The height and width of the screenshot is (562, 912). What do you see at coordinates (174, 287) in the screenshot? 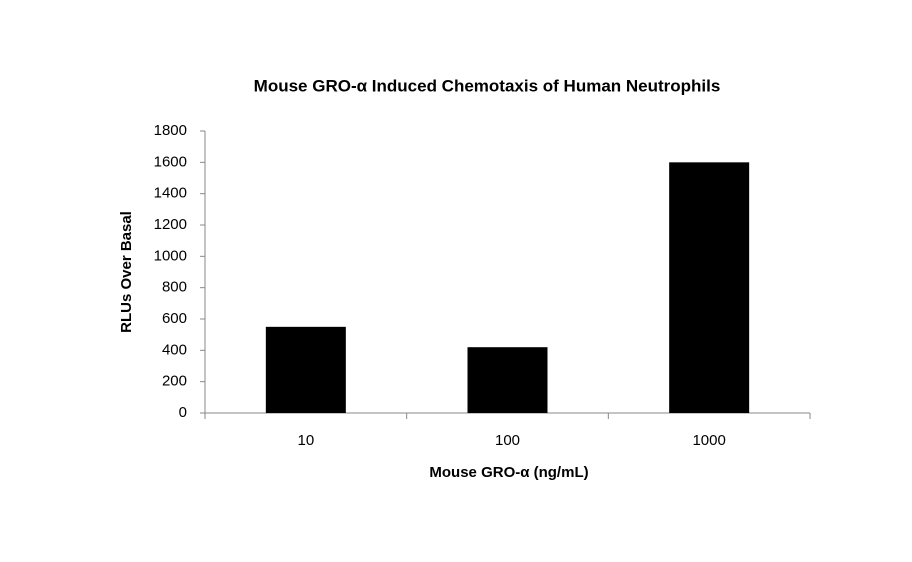
I see `y-tick-label: 800` at bounding box center [174, 287].